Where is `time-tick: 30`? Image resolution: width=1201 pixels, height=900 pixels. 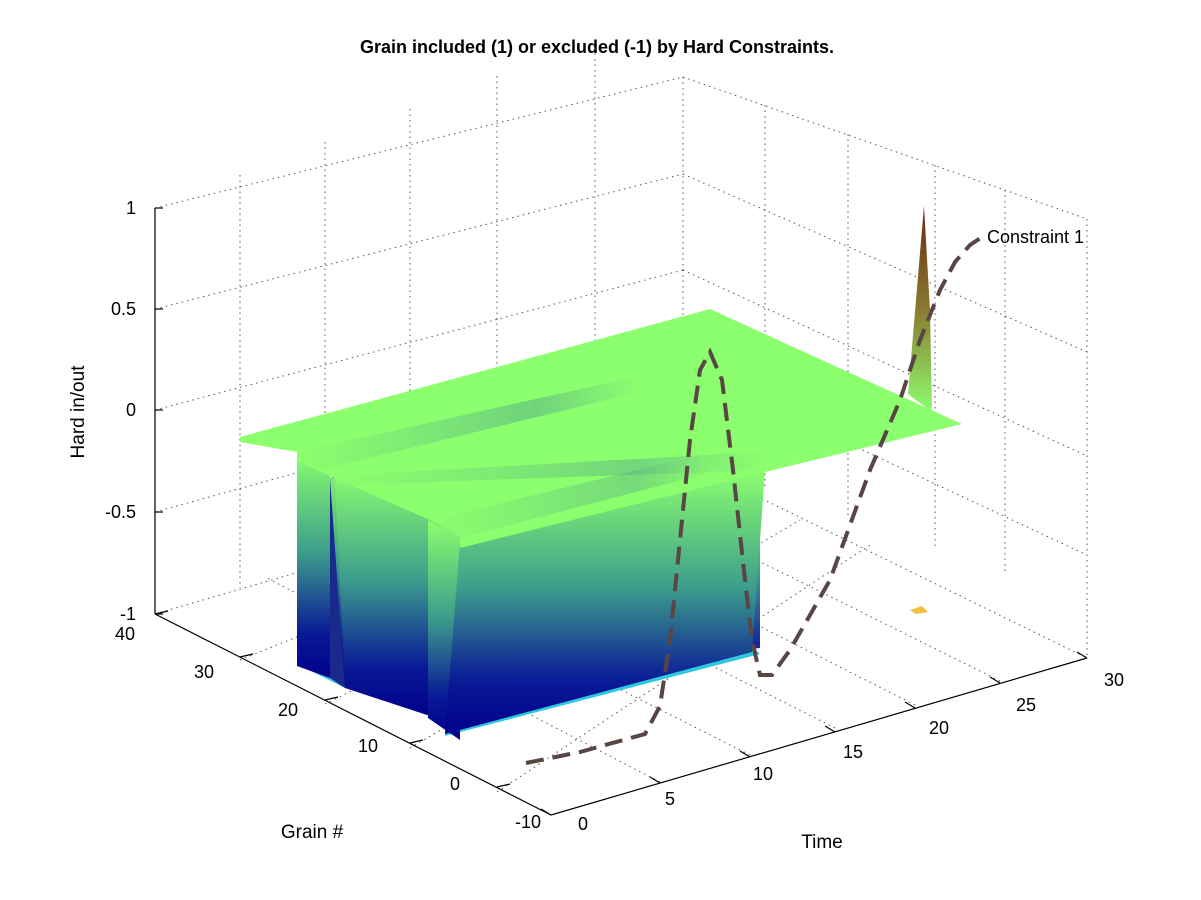
time-tick: 30 is located at coordinates (1114, 680).